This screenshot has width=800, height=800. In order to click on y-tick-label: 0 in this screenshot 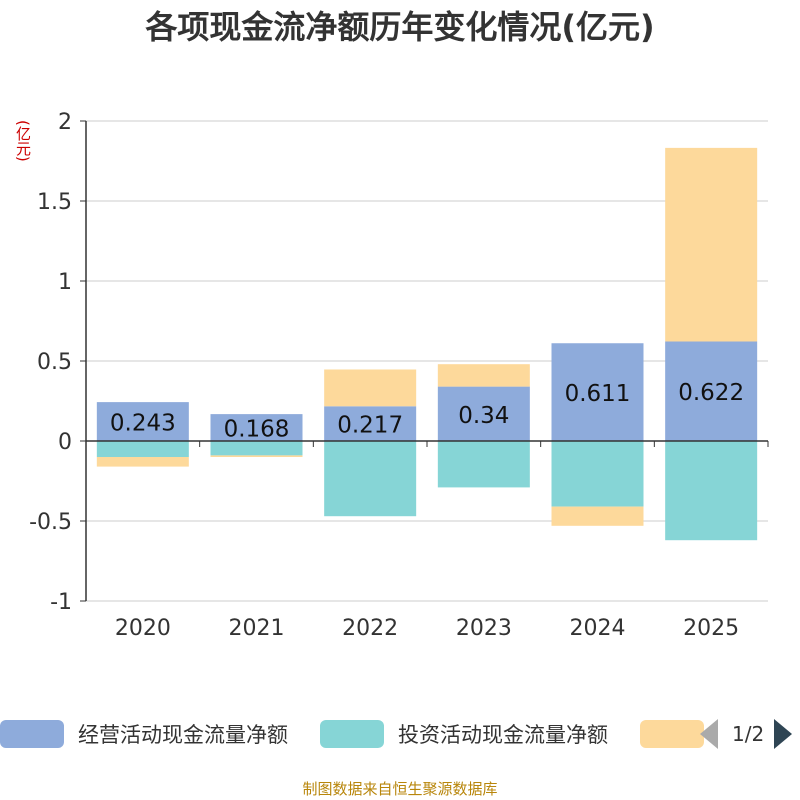, I will do `click(65, 442)`.